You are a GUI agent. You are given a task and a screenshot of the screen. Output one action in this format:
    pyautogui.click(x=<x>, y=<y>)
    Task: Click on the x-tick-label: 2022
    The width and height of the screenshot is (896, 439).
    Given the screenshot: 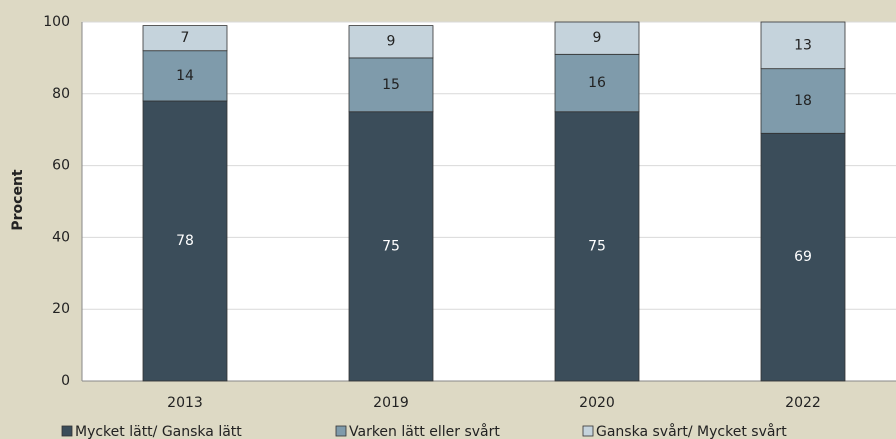 What is the action you would take?
    pyautogui.click(x=803, y=403)
    